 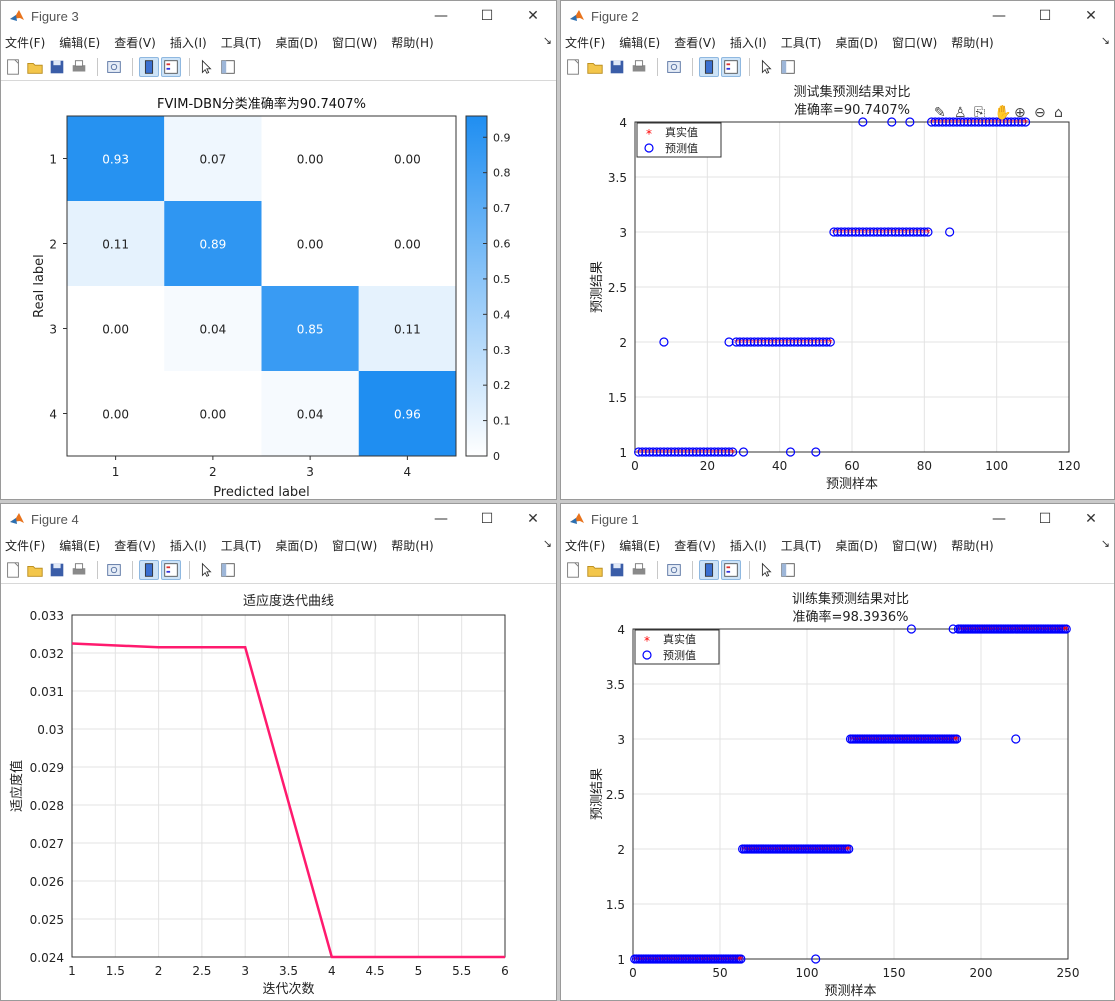 What do you see at coordinates (1020, 113) in the screenshot?
I see `zoom-in-icon: ⊕` at bounding box center [1020, 113].